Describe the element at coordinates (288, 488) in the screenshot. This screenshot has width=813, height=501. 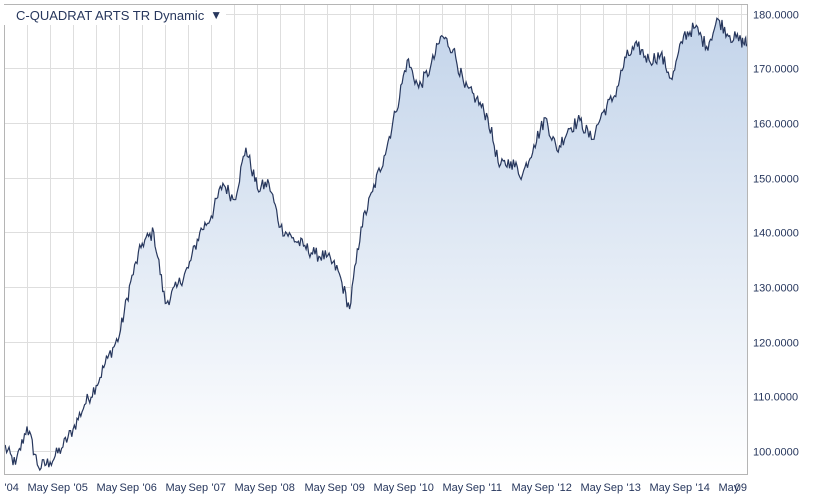
I see `x-tick-label: '08` at that location.